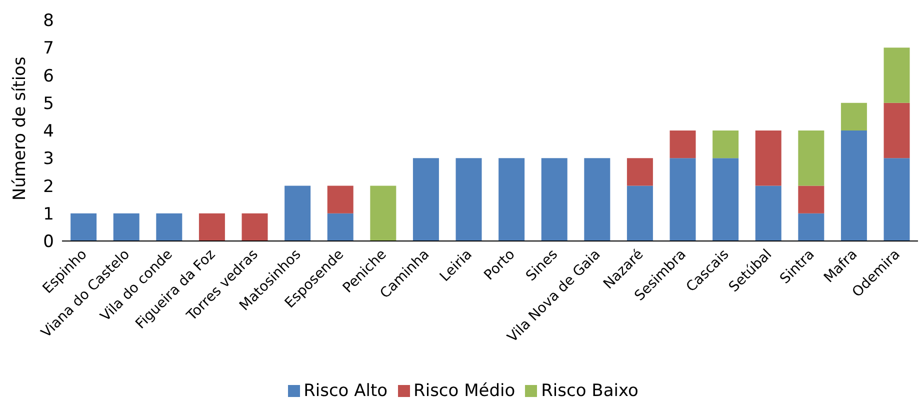  I want to click on y-tick-label: 0, so click(48, 242).